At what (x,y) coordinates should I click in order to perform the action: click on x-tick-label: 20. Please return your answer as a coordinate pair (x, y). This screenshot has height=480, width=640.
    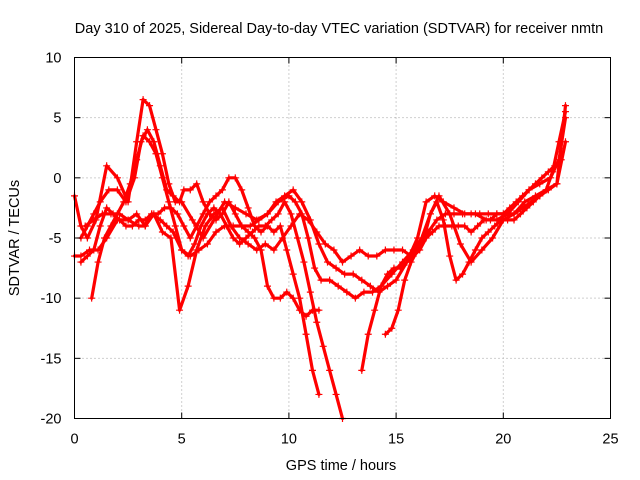
    Looking at the image, I should click on (503, 440).